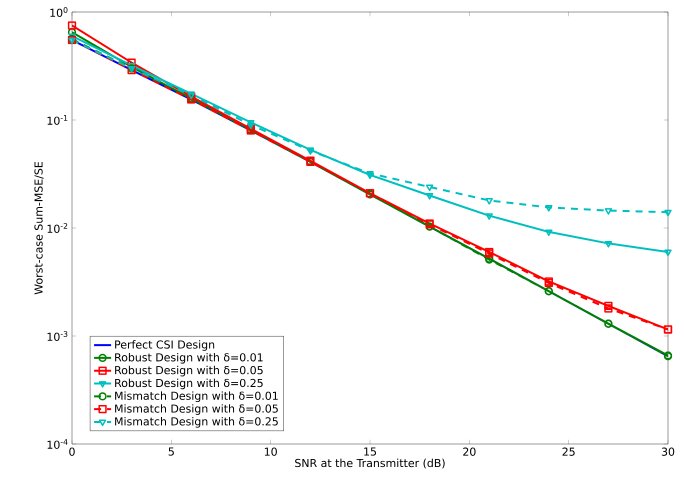 Image resolution: width=684 pixels, height=484 pixels. I want to click on x-tick-label: 15, so click(370, 452).